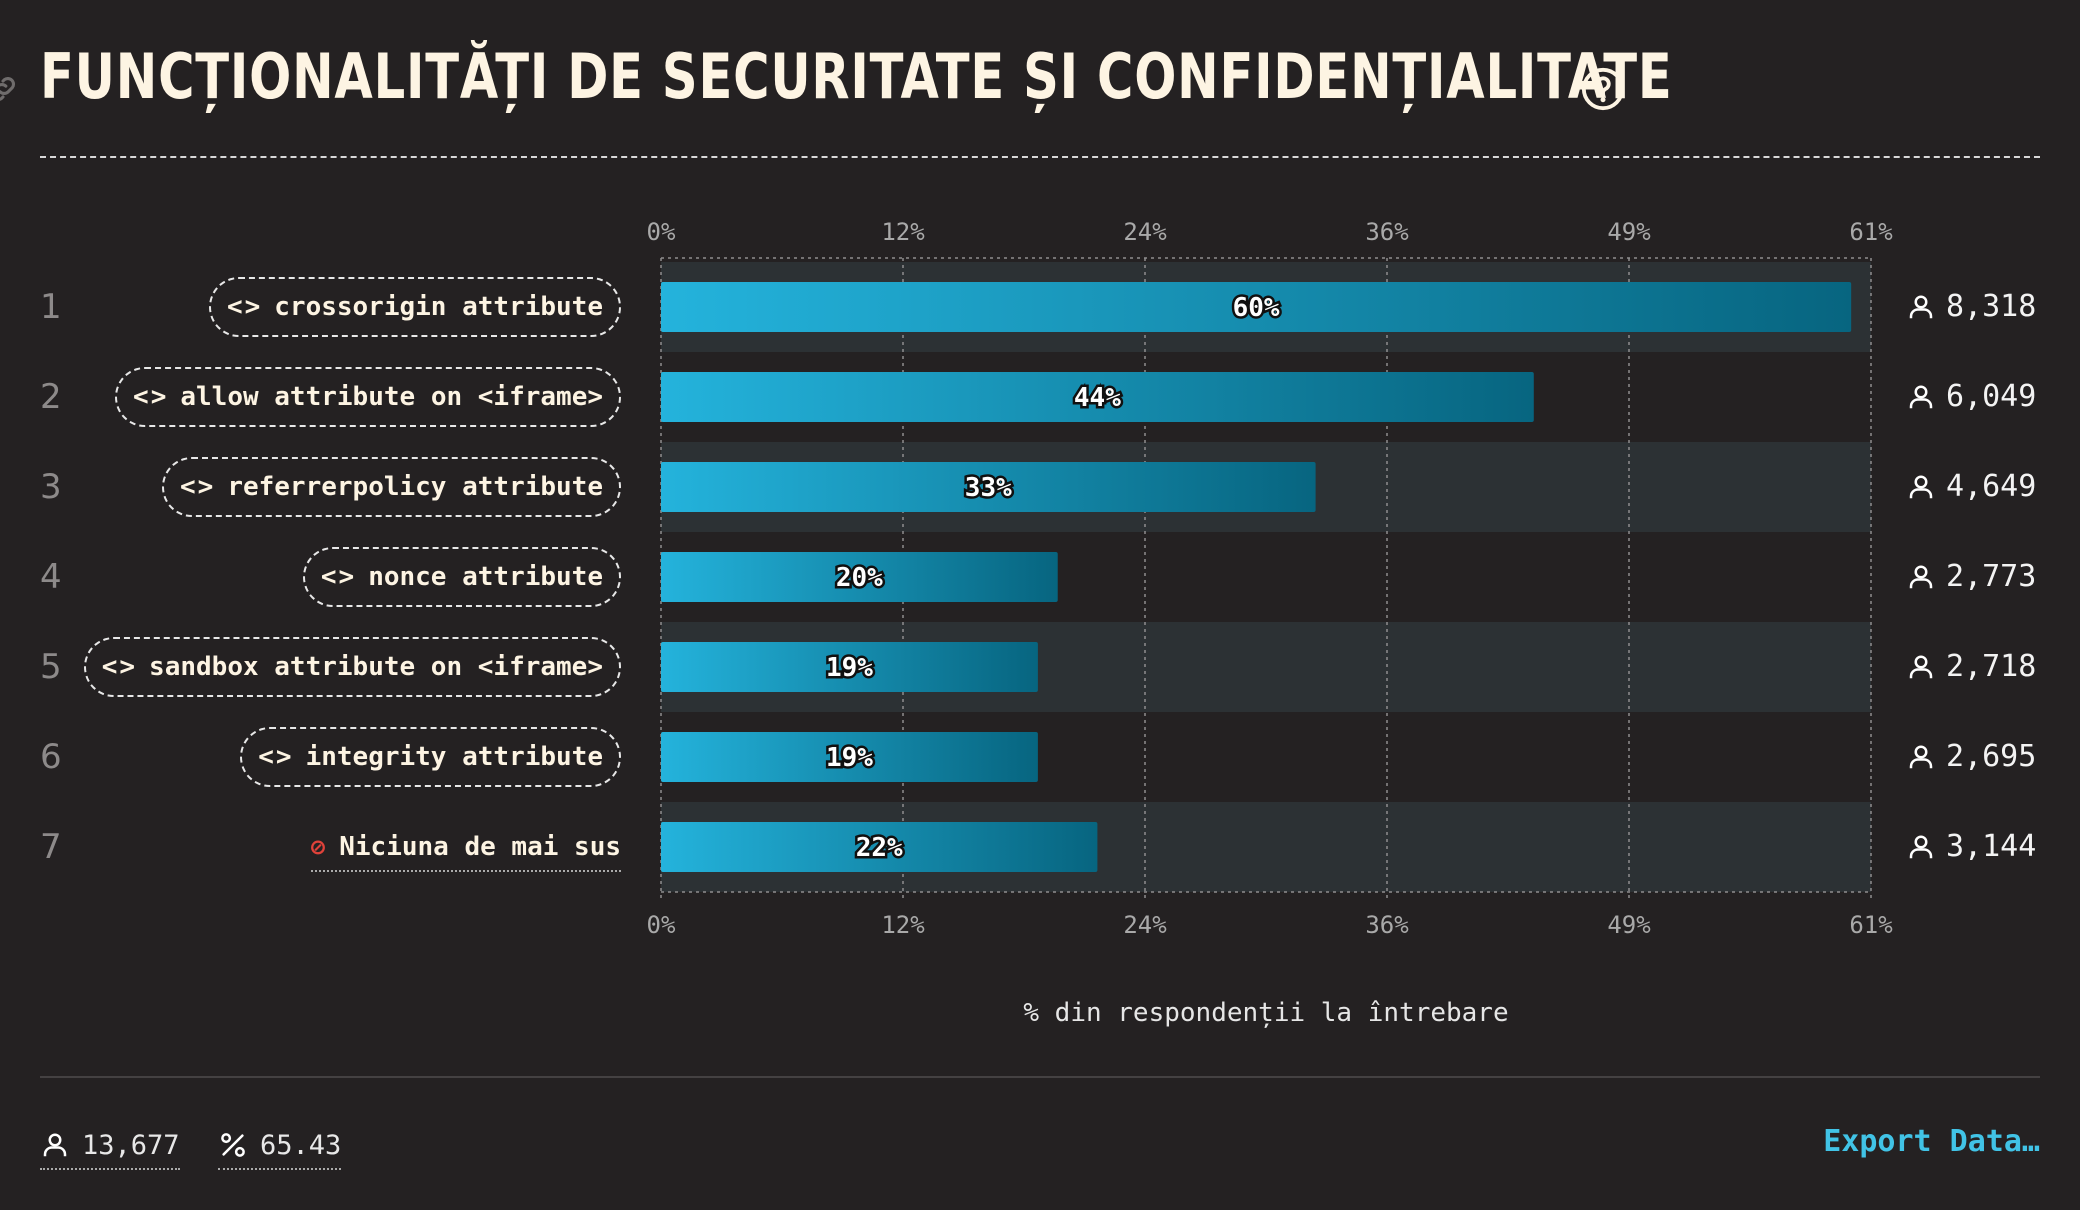 Image resolution: width=2080 pixels, height=1210 pixels. Describe the element at coordinates (485, 577) in the screenshot. I see `category-label: nonce attribute` at that location.